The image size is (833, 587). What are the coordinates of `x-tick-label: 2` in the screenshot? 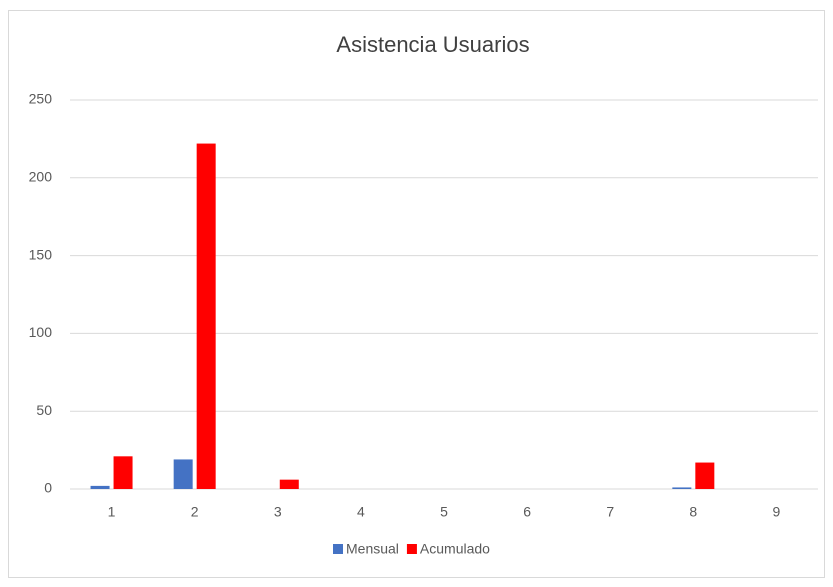 It's located at (195, 512).